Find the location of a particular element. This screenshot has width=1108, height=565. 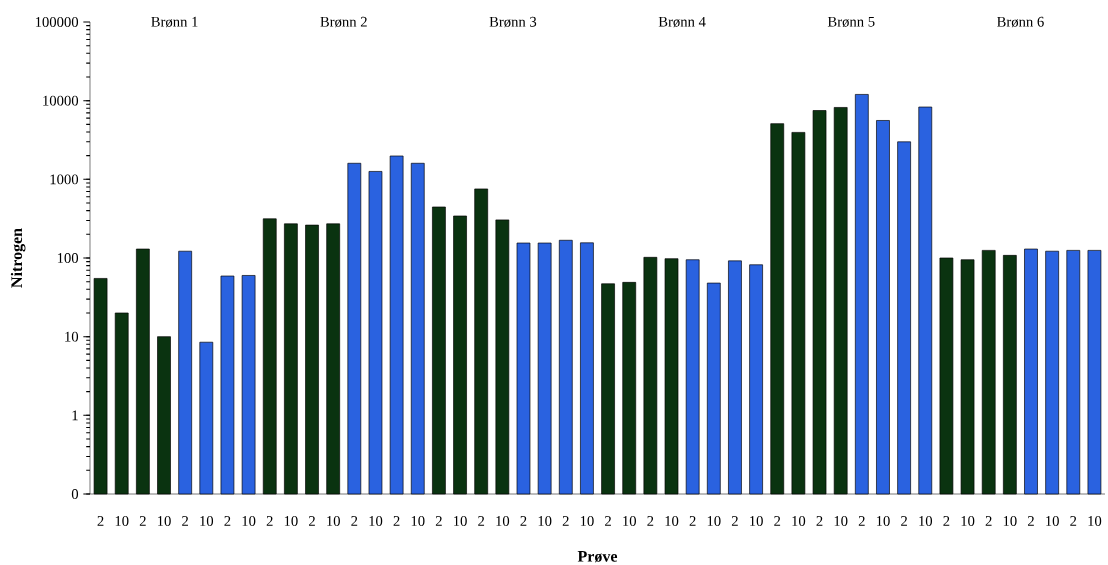

annotation: Brønn 2 is located at coordinates (343, 22).